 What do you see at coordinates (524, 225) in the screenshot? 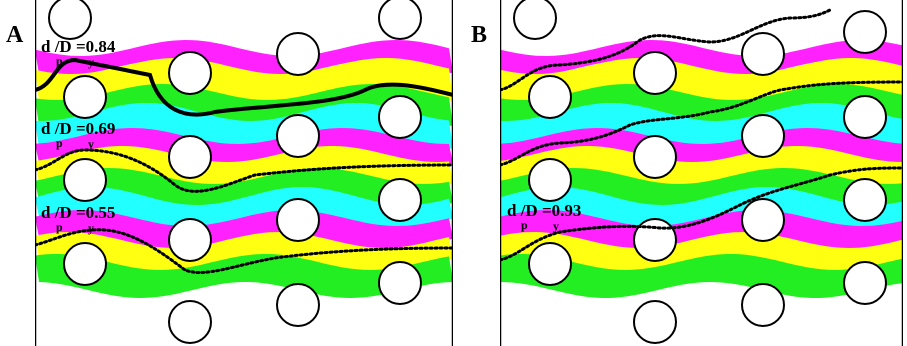
I see `panel-b-label-1-sub-p: p` at bounding box center [524, 225].